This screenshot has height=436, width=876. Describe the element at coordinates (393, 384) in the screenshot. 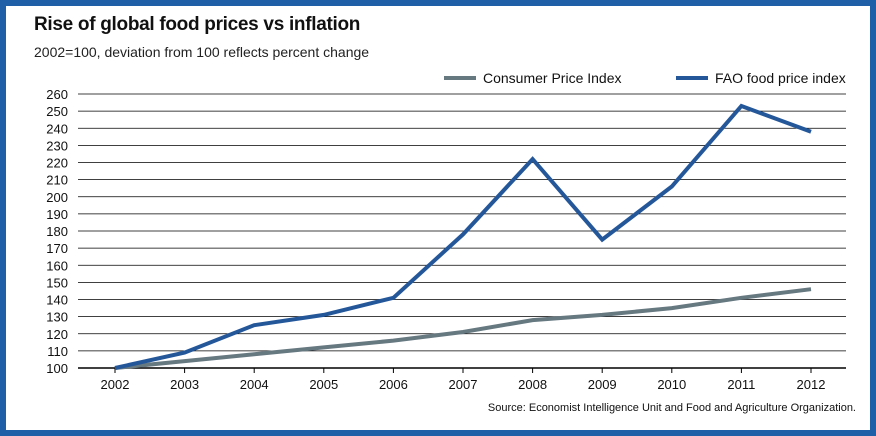

I see `x-tick-label: 2006` at that location.